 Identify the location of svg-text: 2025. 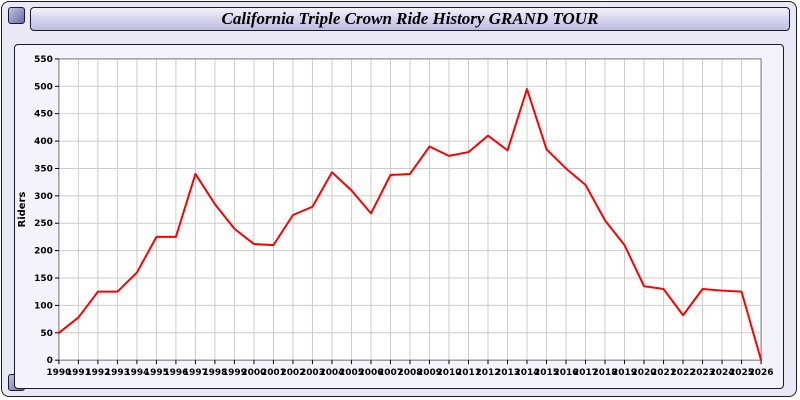
(741, 373).